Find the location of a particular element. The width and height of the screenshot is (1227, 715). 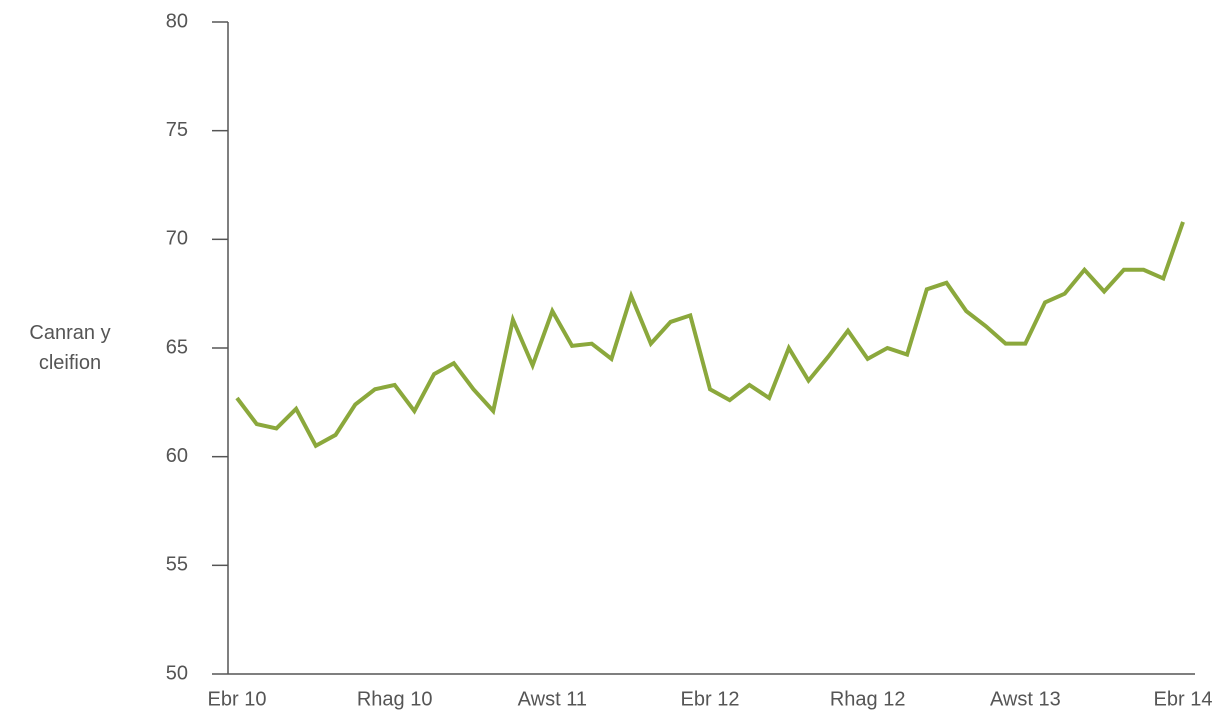

x-tick-label: Awst 11 is located at coordinates (552, 699).